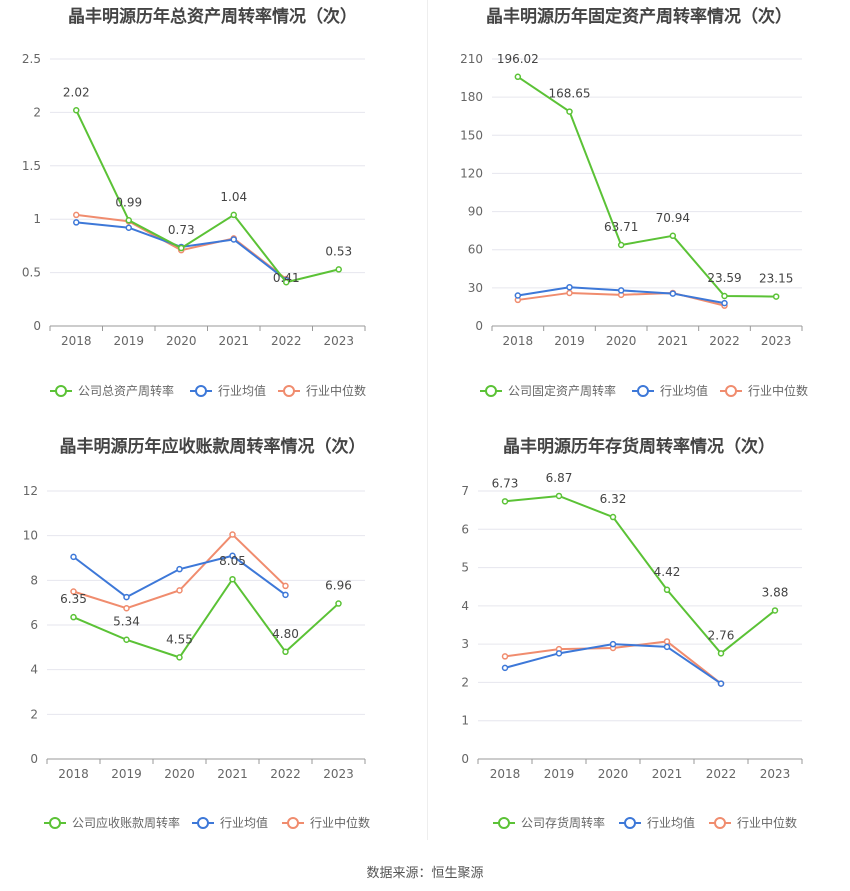  What do you see at coordinates (285, 634) in the screenshot?
I see `data-label: 4.80` at bounding box center [285, 634].